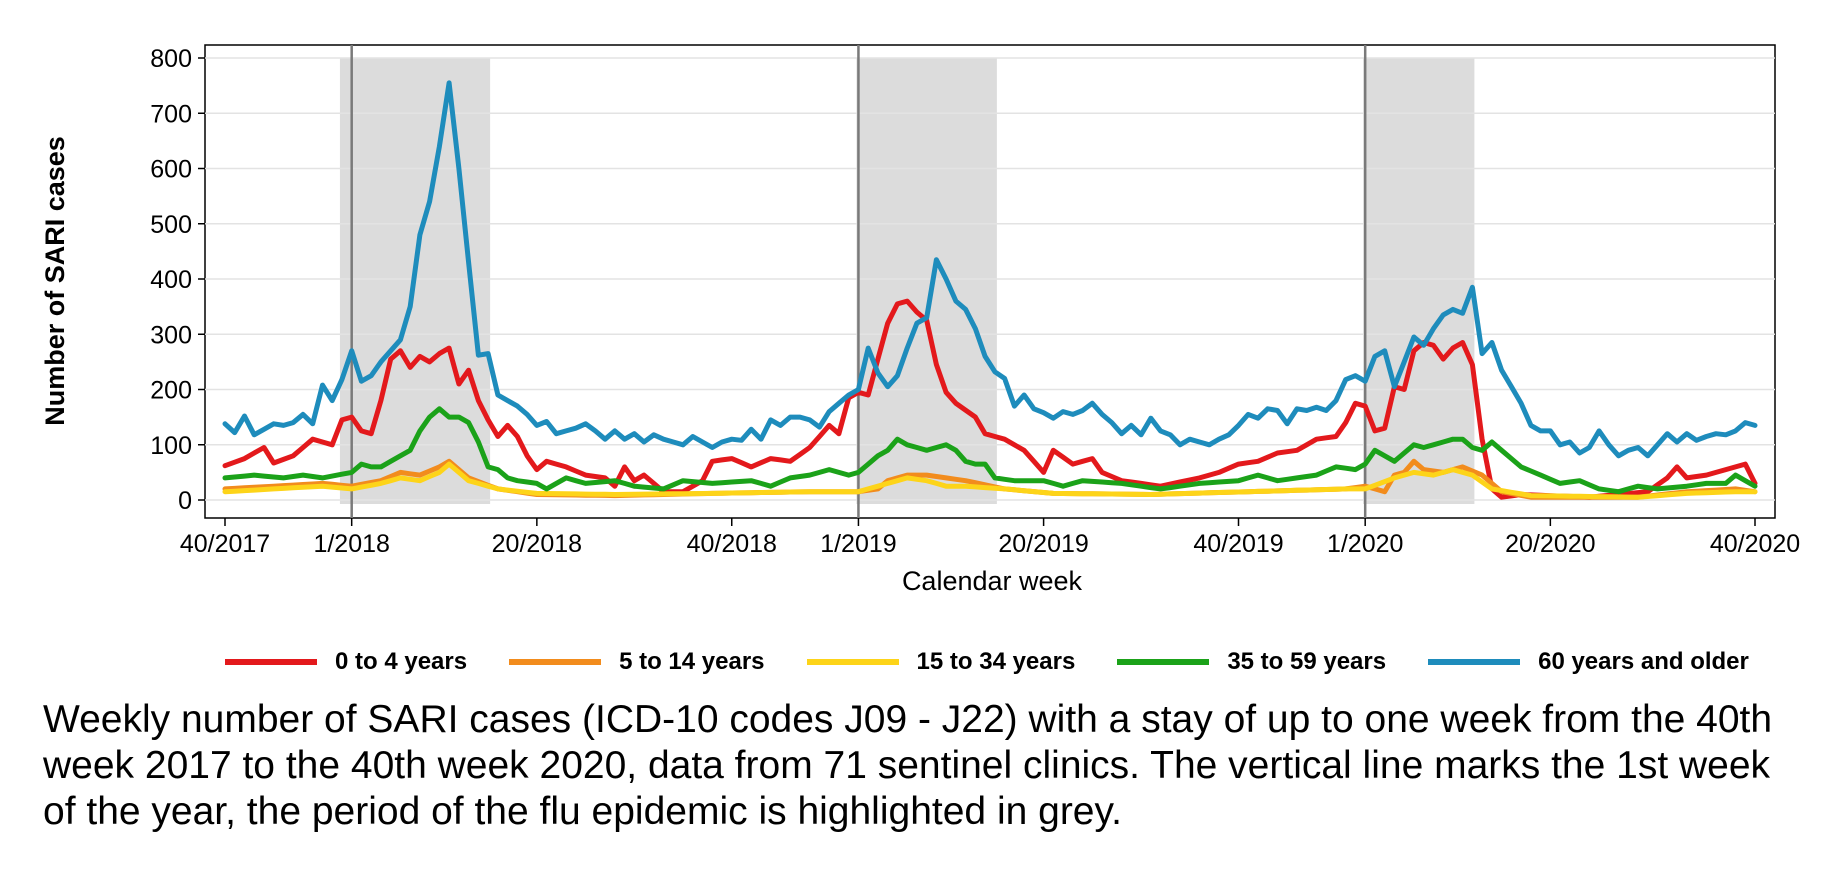 The image size is (1827, 887). What do you see at coordinates (55, 281) in the screenshot?
I see `y-axis-title: Number of SARI cases` at bounding box center [55, 281].